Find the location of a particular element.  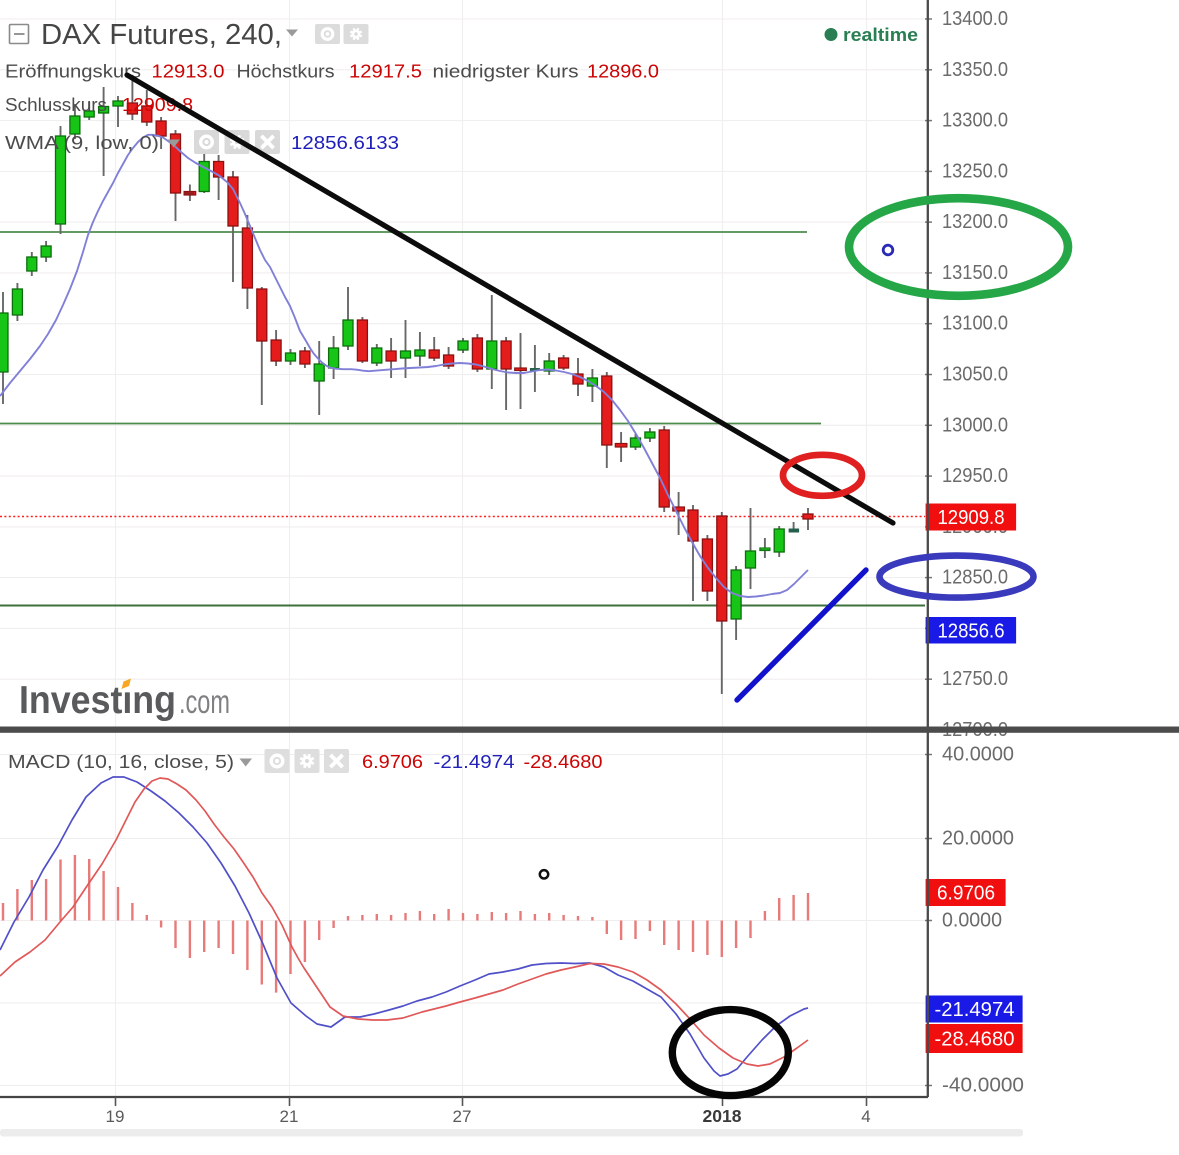

svg-text: 13100.0 is located at coordinates (975, 324).